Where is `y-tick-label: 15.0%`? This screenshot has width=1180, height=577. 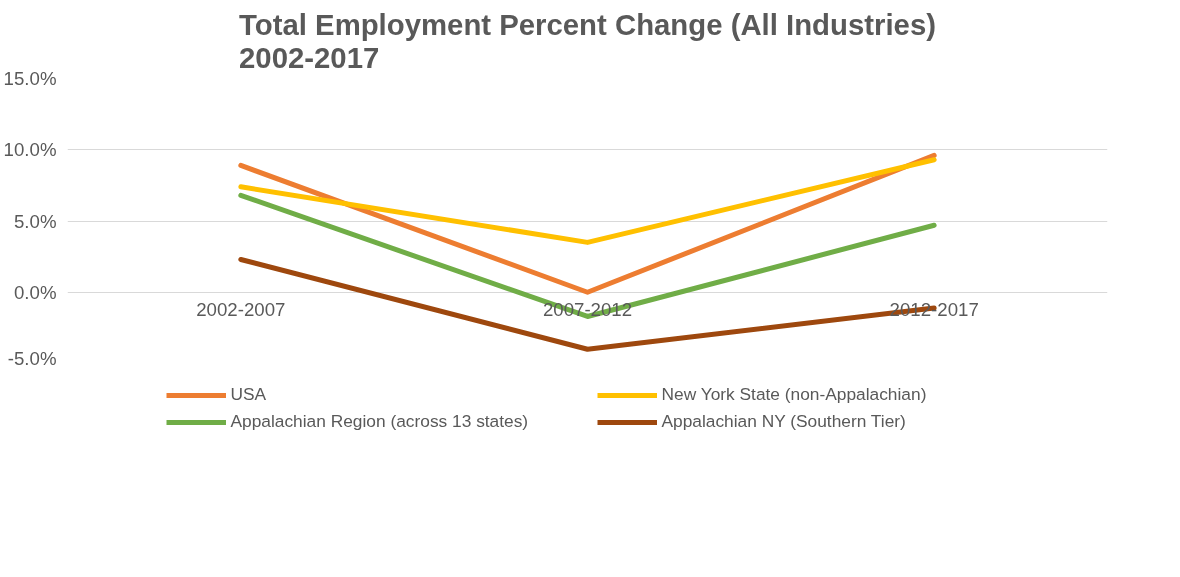
y-tick-label: 15.0% is located at coordinates (30, 78).